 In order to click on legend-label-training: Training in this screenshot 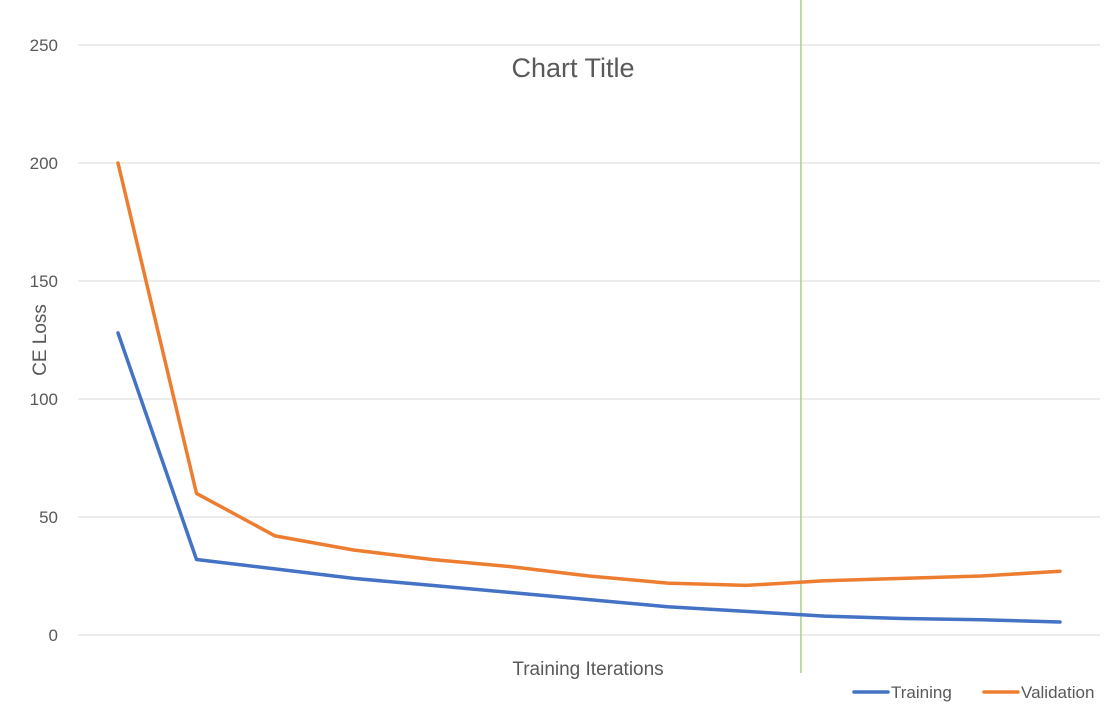, I will do `click(921, 692)`.